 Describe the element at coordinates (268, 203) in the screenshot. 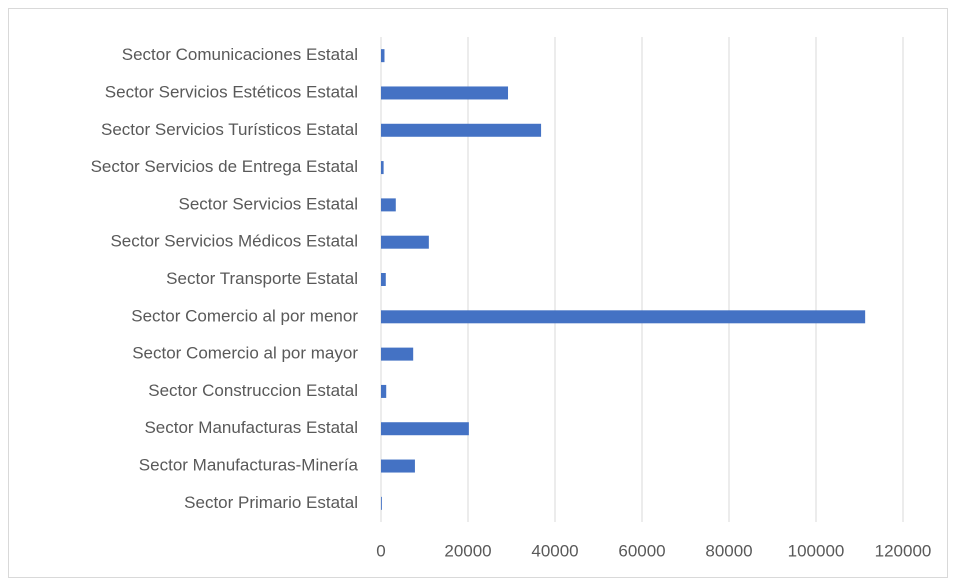

I see `y-tick-label: Sector Servicios Estatal` at that location.